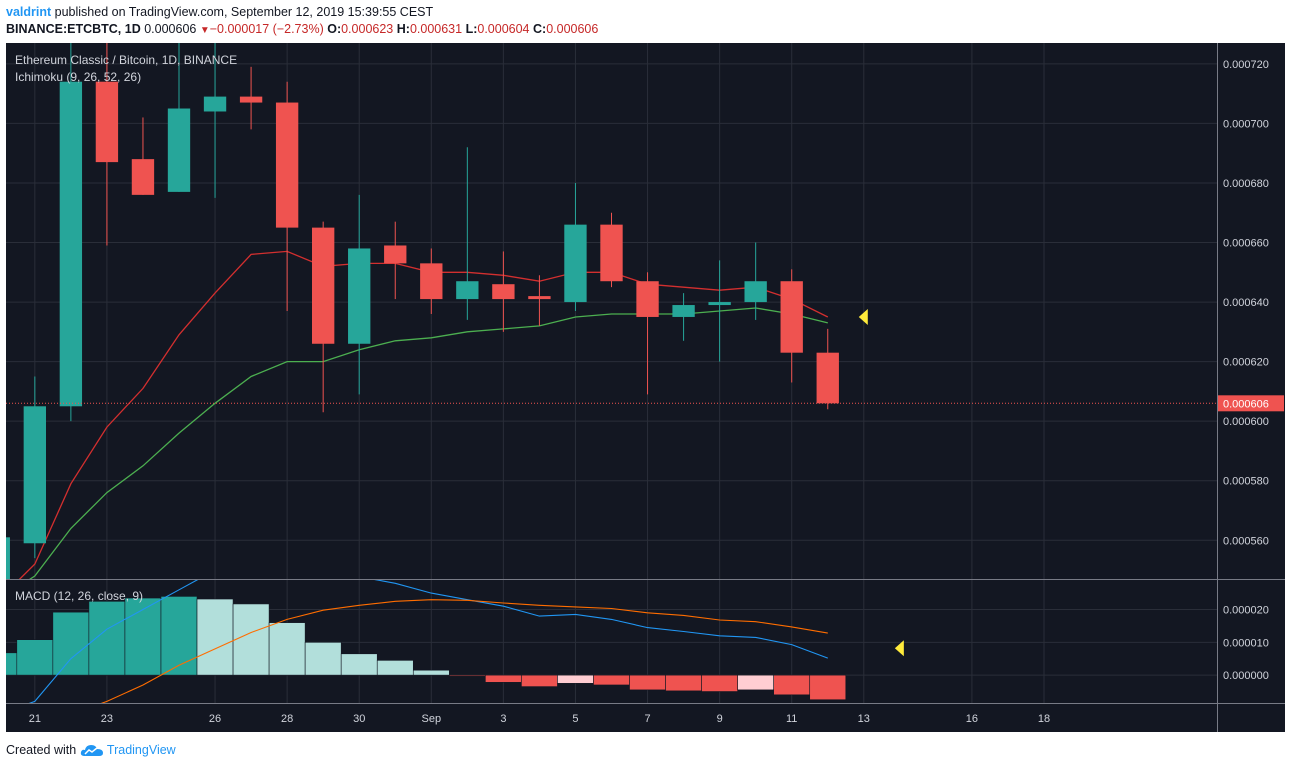 The image size is (1291, 768). I want to click on price-tick-label: 0.000700, so click(1246, 124).